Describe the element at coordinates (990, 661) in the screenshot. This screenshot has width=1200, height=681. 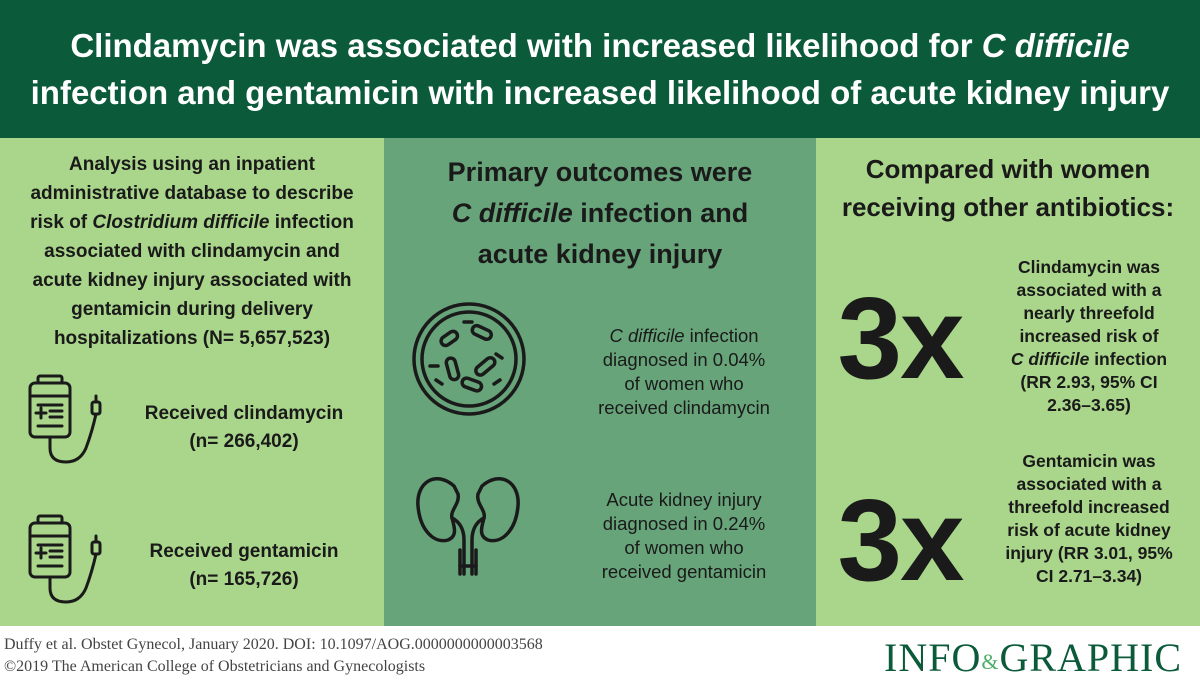
I see `logo-ampersand: &` at that location.